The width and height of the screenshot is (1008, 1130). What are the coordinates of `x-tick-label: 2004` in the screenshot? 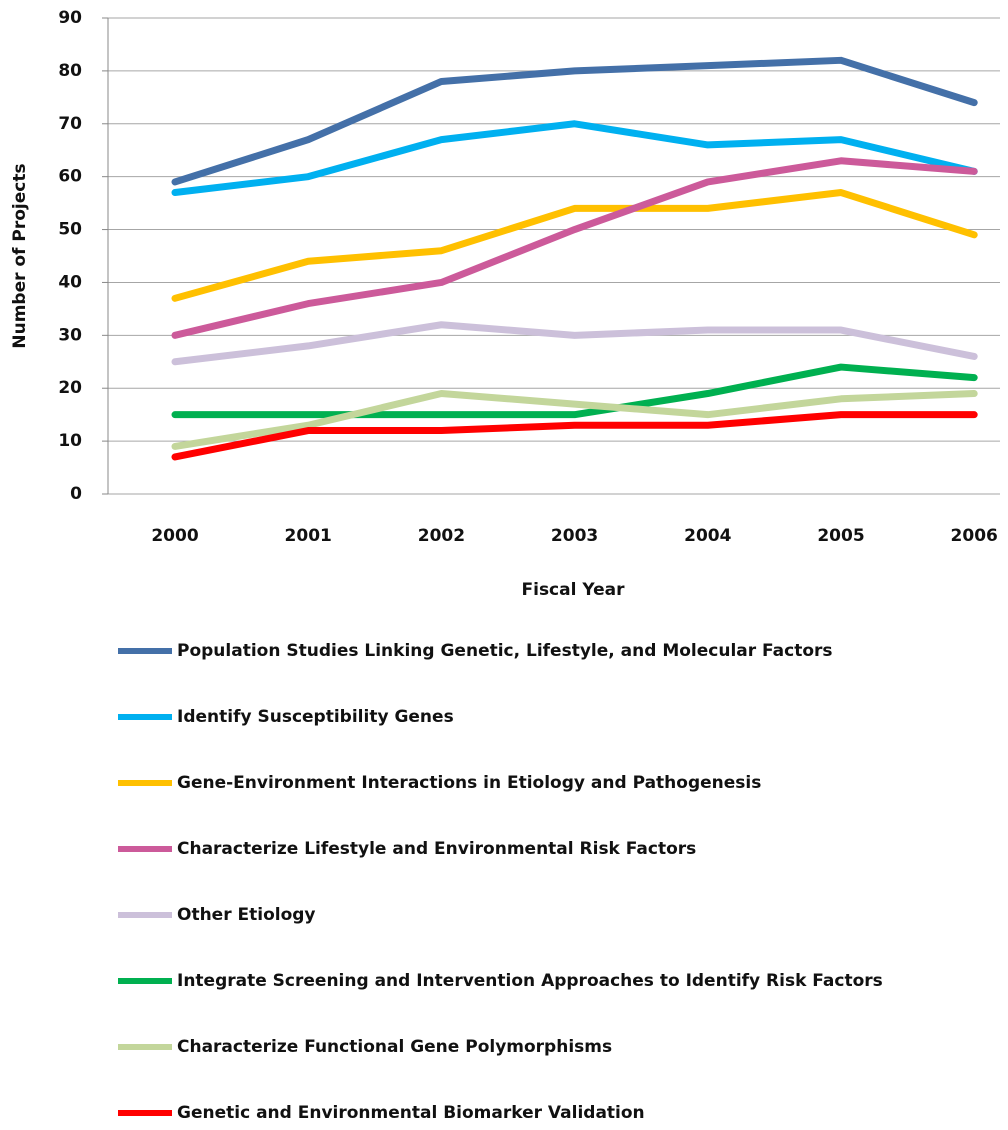 It's located at (707, 536).